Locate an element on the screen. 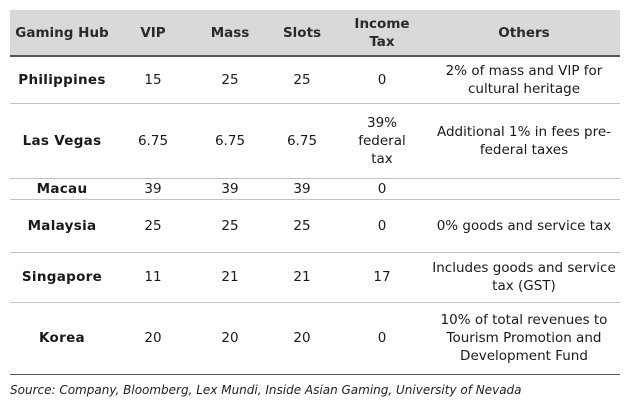  others-cell: 0% goods and service tax is located at coordinates (524, 226).